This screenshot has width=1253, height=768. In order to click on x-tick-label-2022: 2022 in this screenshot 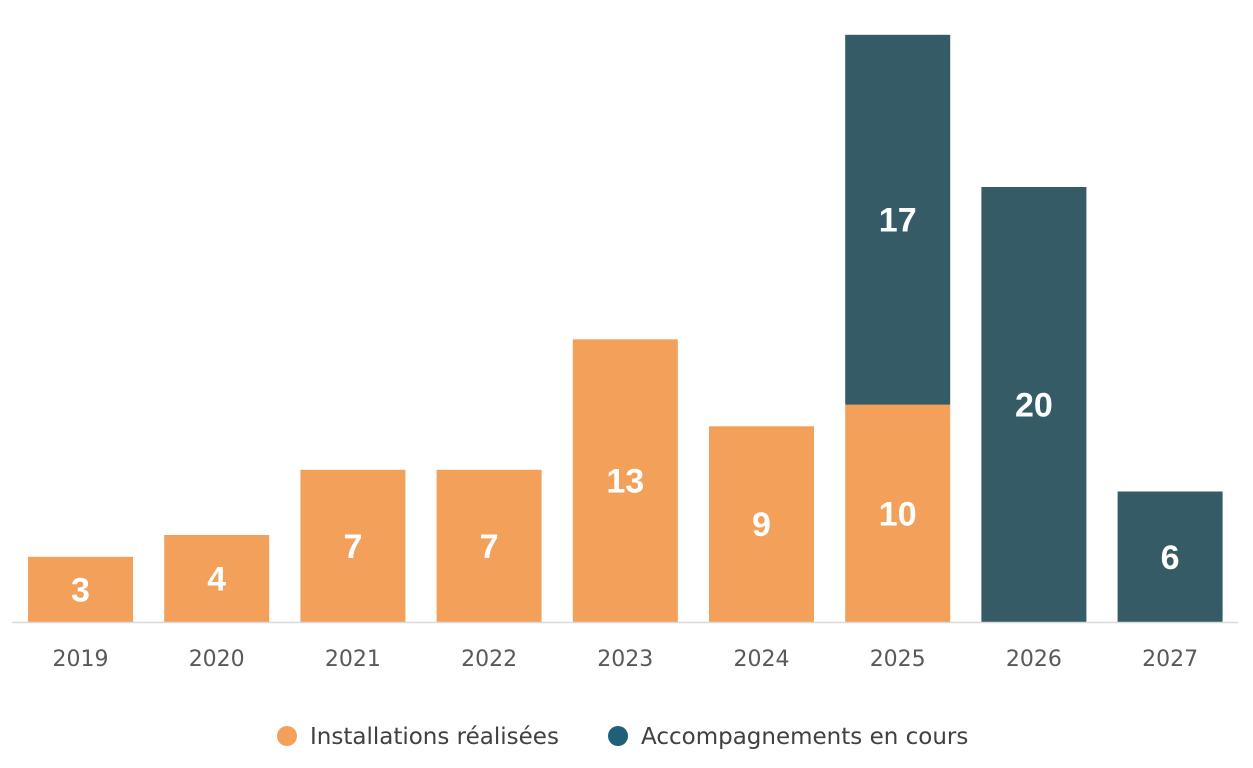, I will do `click(489, 659)`.